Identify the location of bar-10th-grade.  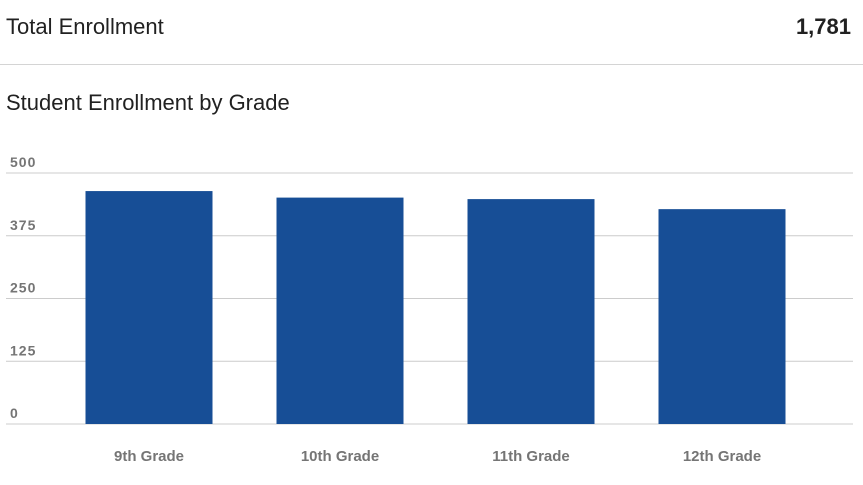
(340, 310).